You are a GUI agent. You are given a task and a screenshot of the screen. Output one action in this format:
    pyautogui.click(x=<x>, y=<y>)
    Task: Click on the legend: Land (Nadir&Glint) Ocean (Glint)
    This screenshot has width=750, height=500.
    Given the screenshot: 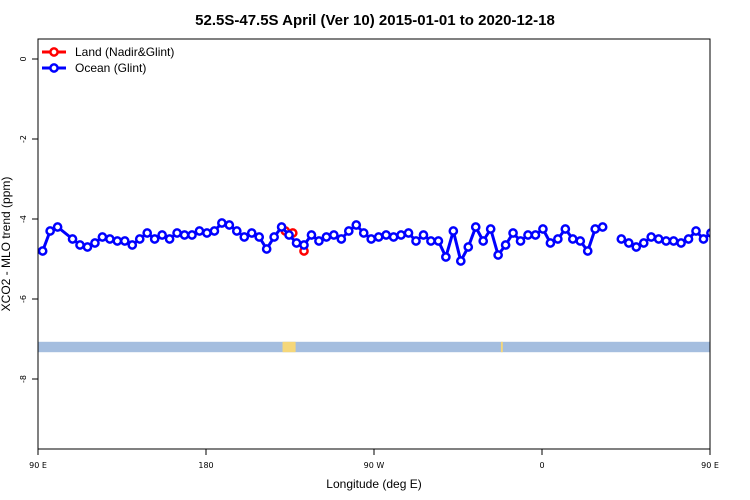 What is the action you would take?
    pyautogui.click(x=108, y=60)
    